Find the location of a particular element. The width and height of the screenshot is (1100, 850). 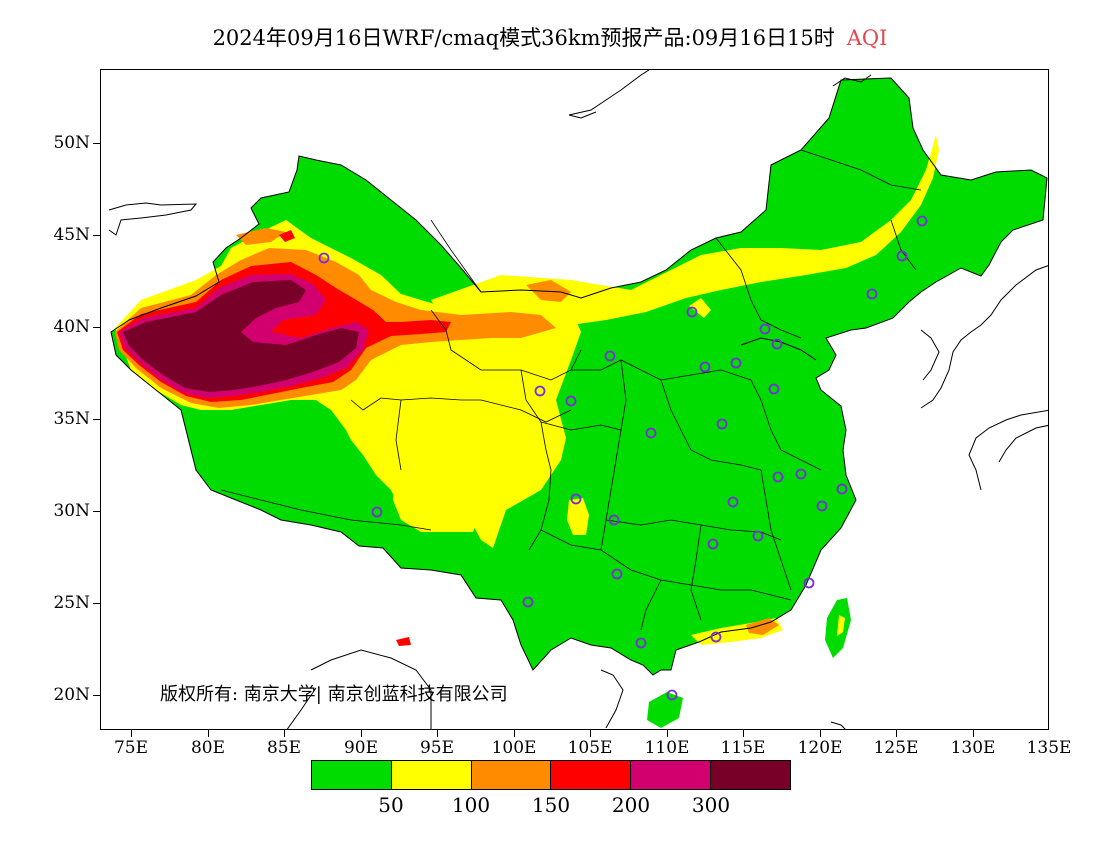

aqi-legend is located at coordinates (551, 775).